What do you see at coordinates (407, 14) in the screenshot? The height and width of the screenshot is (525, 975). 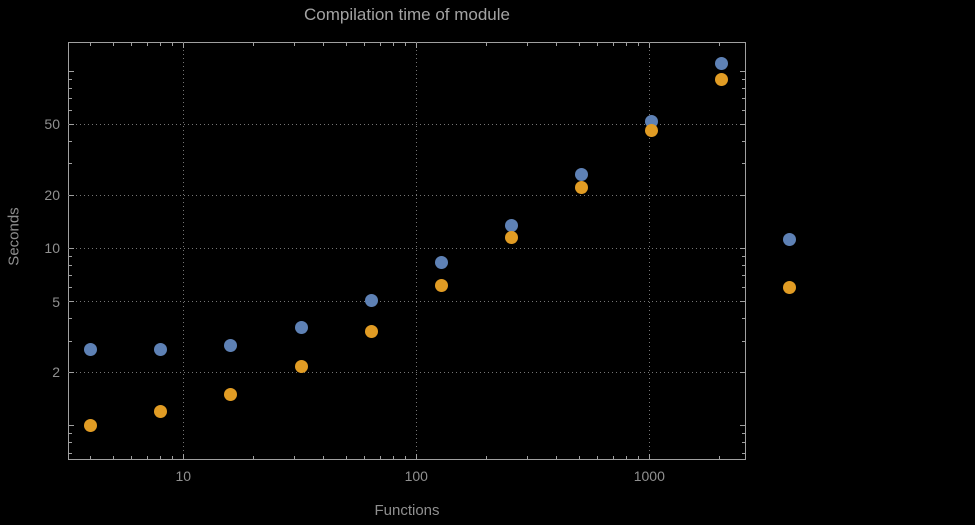 I see `chart-title: Compilation time of module` at bounding box center [407, 14].